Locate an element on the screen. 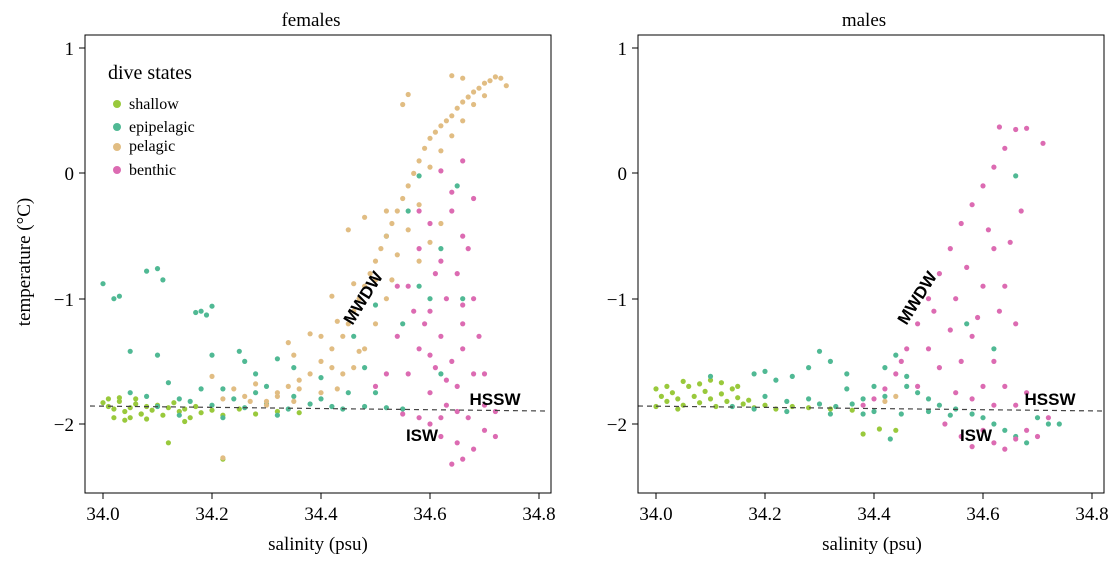 This screenshot has height=562, width=1117. hssw-annotation: HSSW is located at coordinates (496, 399).